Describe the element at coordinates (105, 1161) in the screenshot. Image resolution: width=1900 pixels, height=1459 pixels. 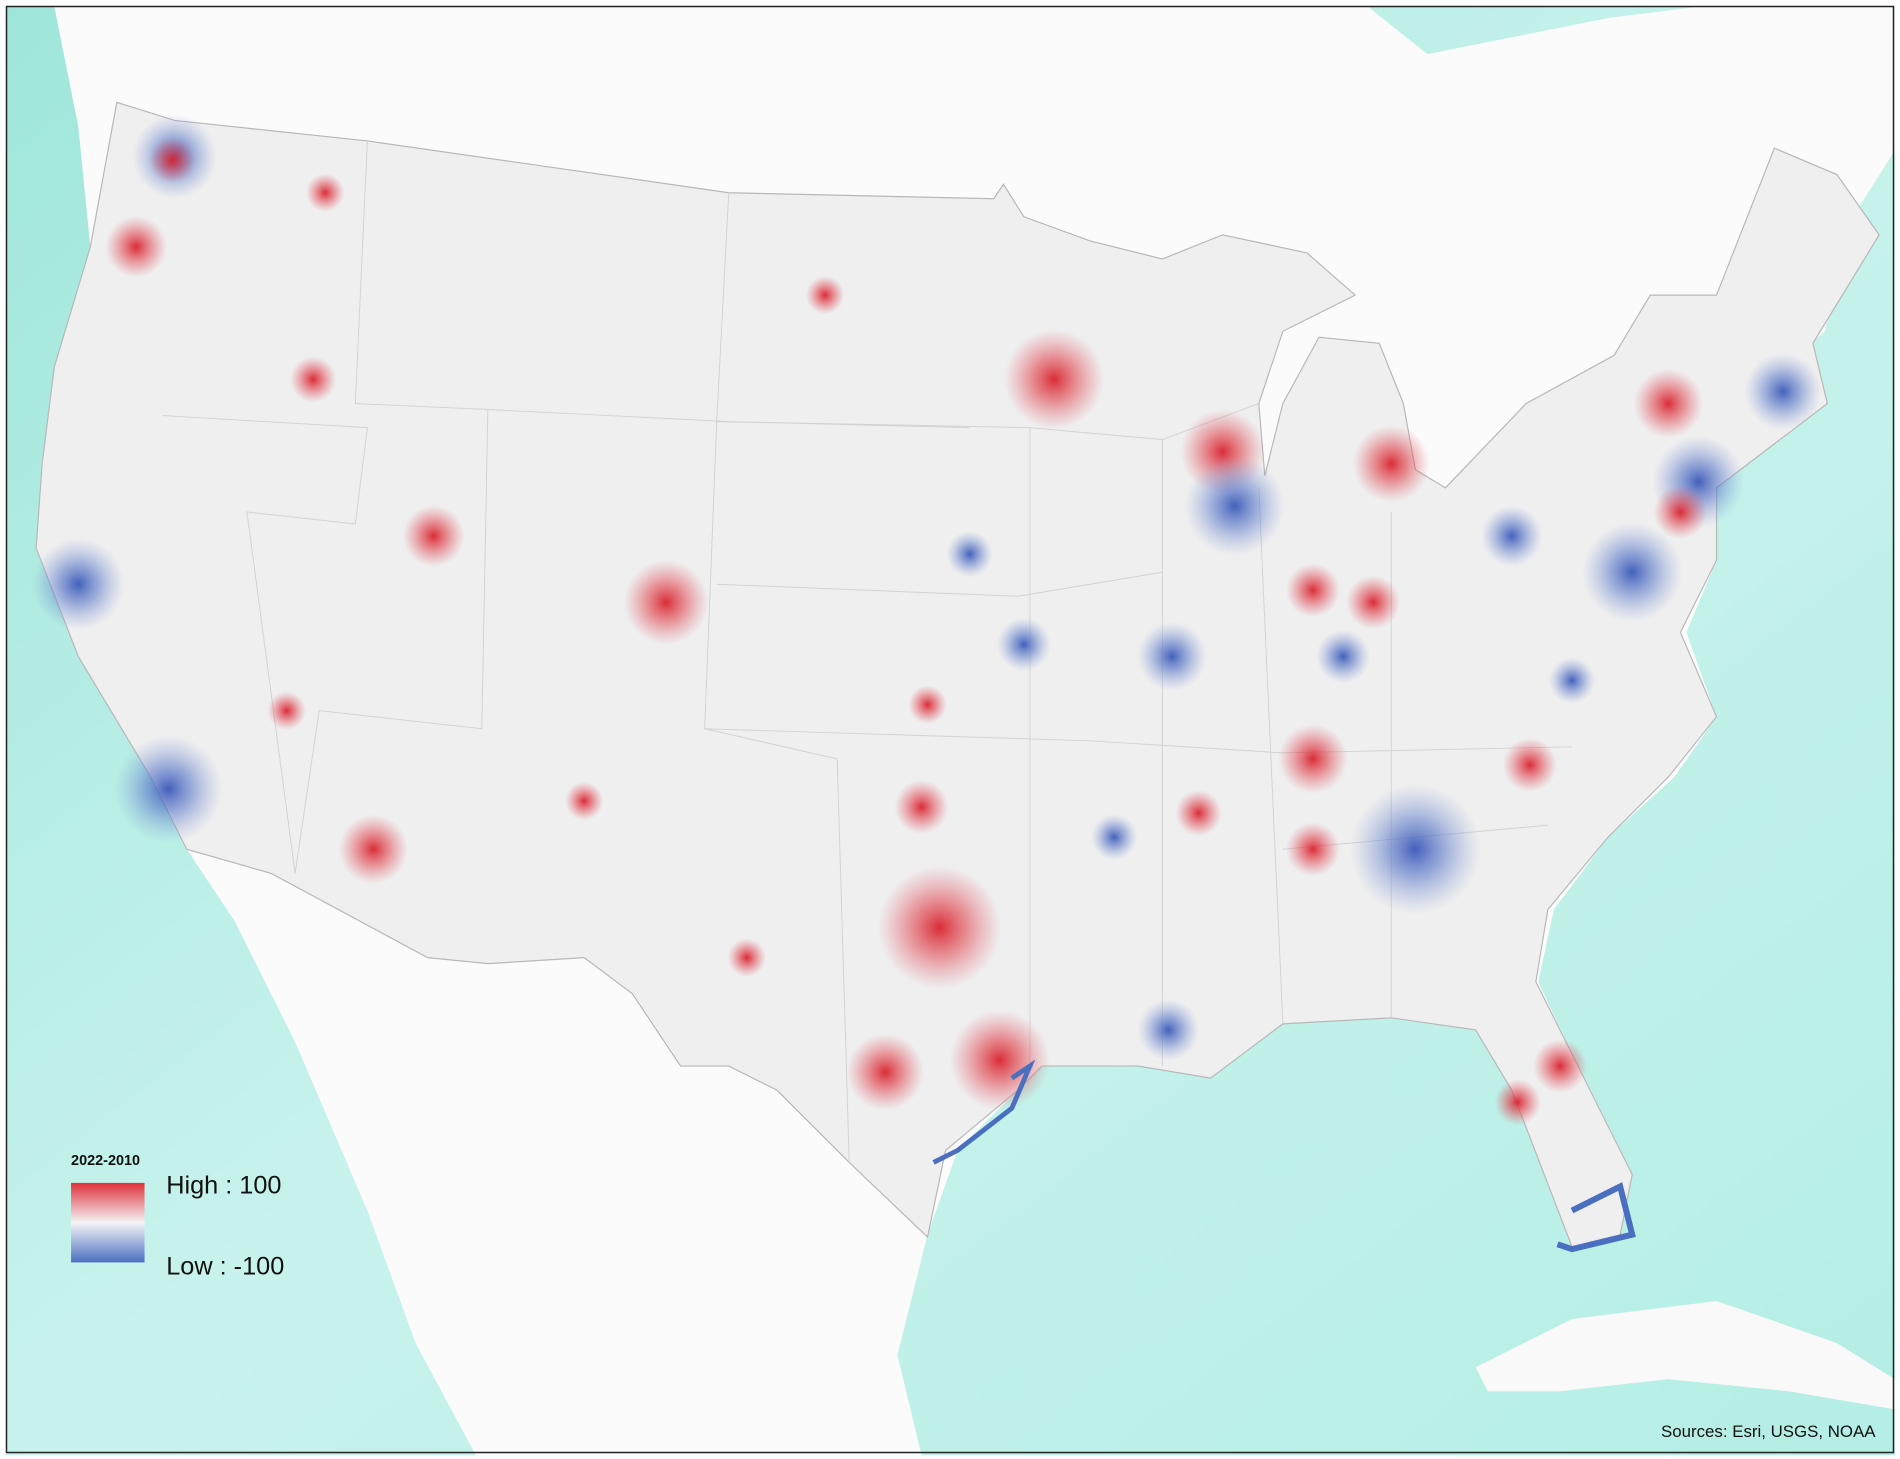
I see `legend-title: 2022-2010` at that location.